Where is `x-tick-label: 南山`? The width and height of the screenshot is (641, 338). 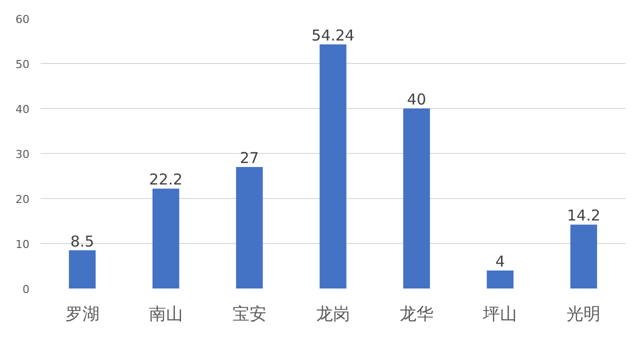 x-tick-label: 南山 is located at coordinates (165, 314).